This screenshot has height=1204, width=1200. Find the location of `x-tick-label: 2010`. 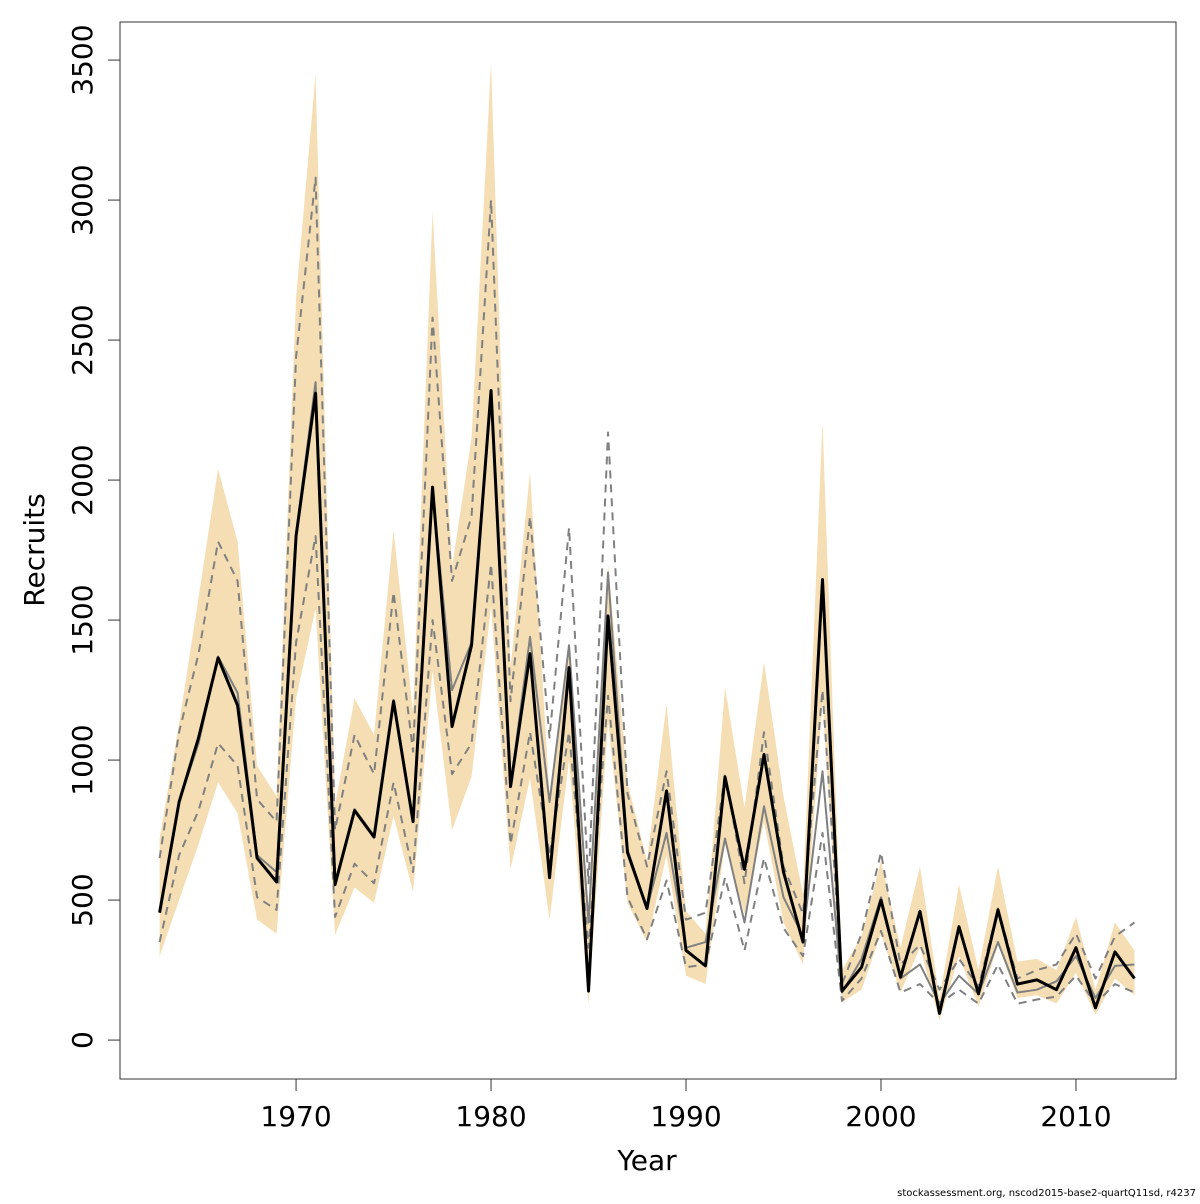

x-tick-label: 2010 is located at coordinates (1075, 1116).